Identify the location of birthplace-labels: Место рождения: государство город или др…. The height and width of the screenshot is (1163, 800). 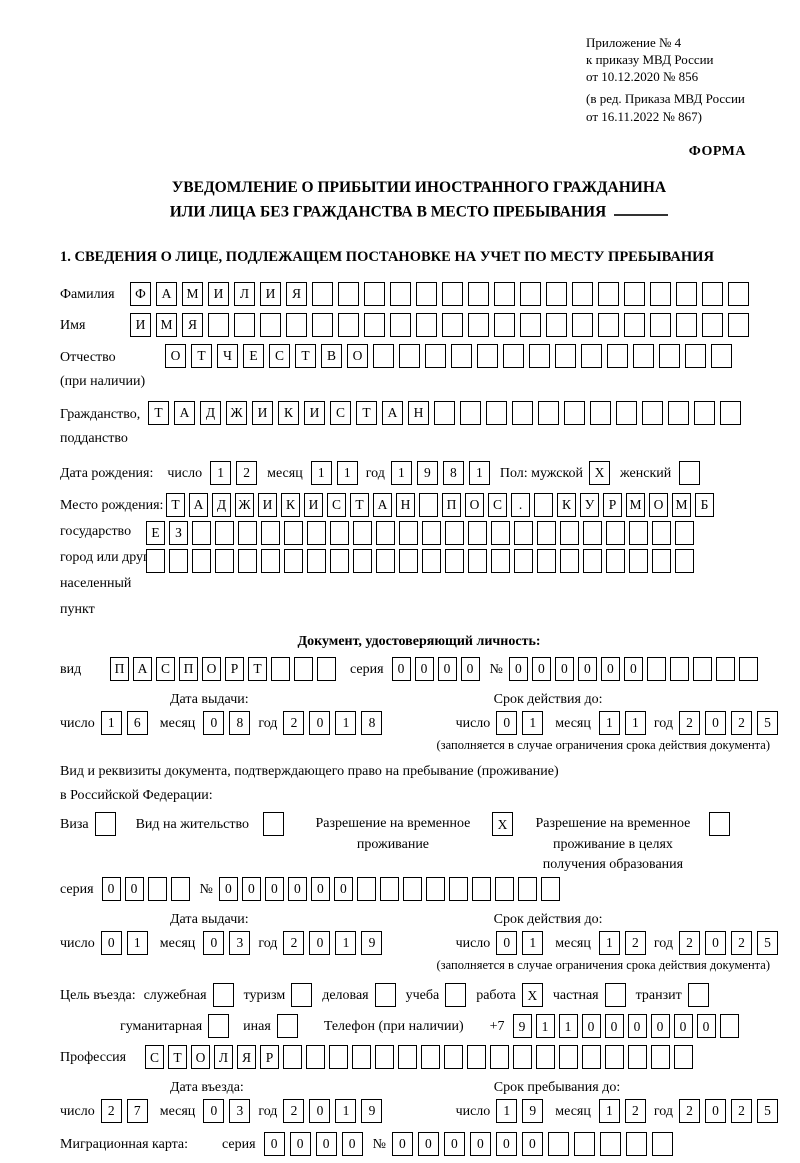
(113, 558).